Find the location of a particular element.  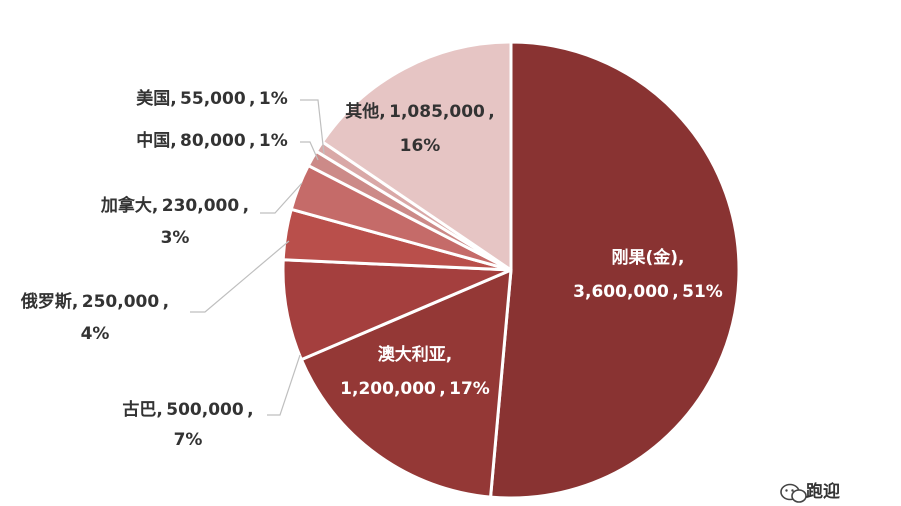

data-label: 中国, 80,000 , 1% is located at coordinates (212, 140).